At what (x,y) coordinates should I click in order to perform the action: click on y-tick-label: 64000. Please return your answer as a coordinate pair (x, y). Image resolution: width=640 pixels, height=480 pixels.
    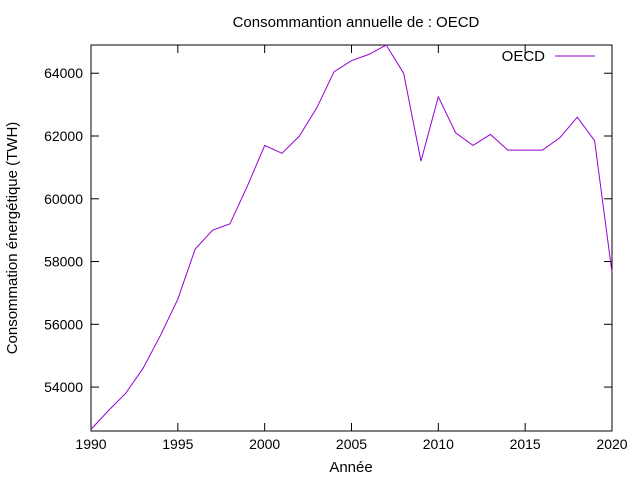
    Looking at the image, I should click on (63, 73).